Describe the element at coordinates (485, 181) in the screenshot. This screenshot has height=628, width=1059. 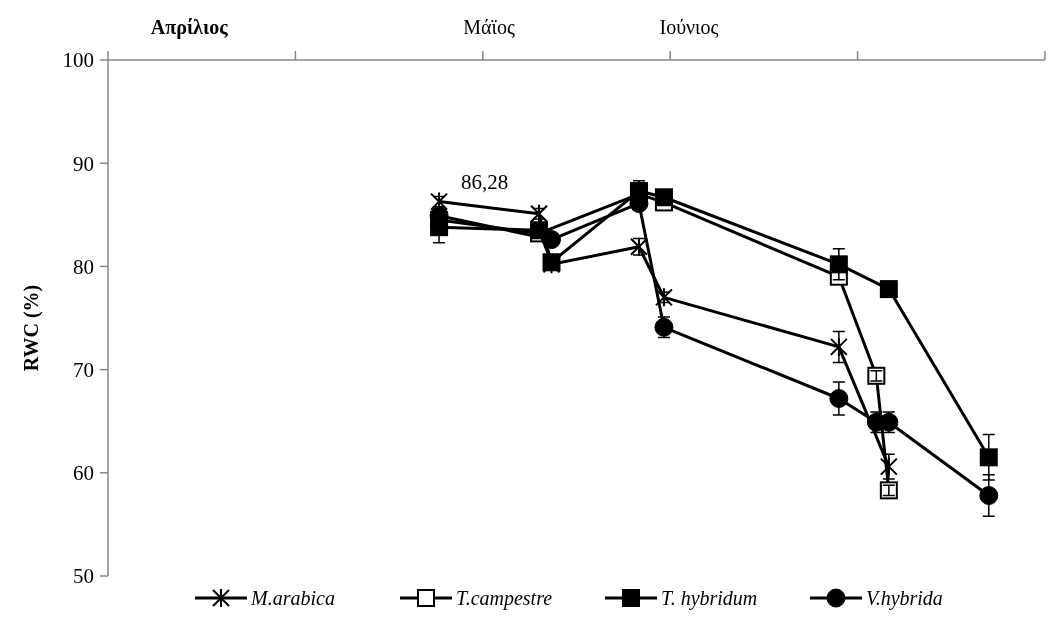
I see `data-label: 86,28` at that location.